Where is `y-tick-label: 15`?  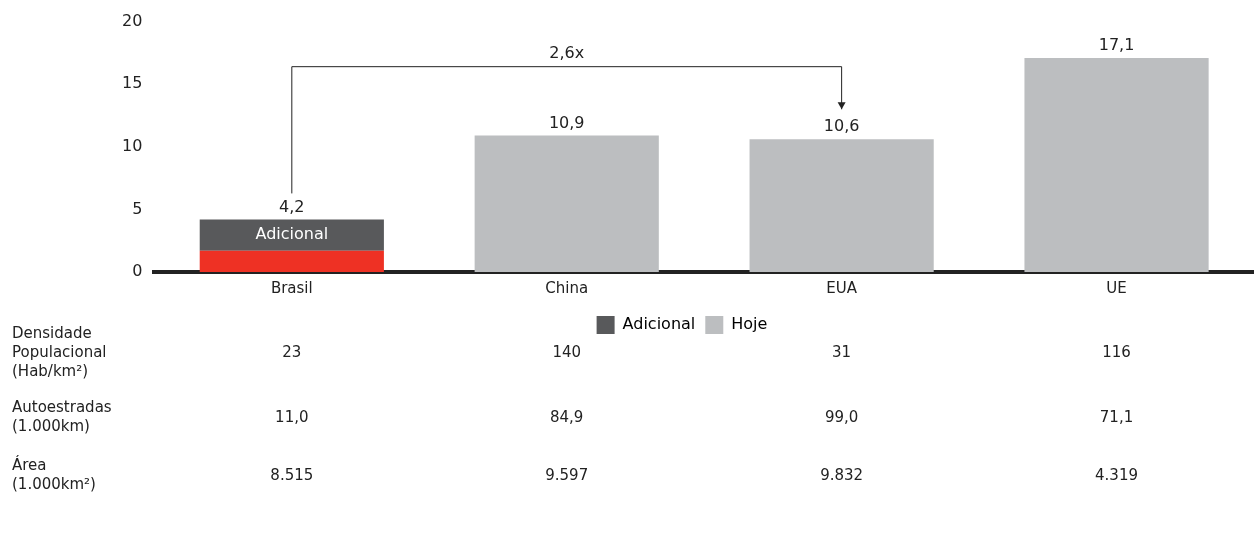
y-tick-label: 15 is located at coordinates (132, 83).